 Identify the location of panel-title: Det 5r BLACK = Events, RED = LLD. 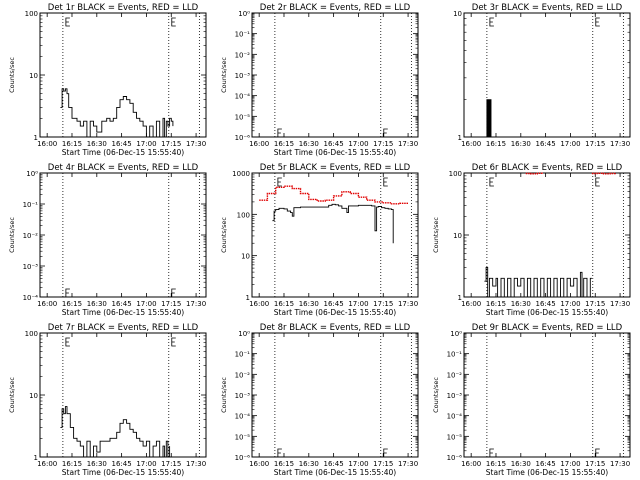
(335, 168).